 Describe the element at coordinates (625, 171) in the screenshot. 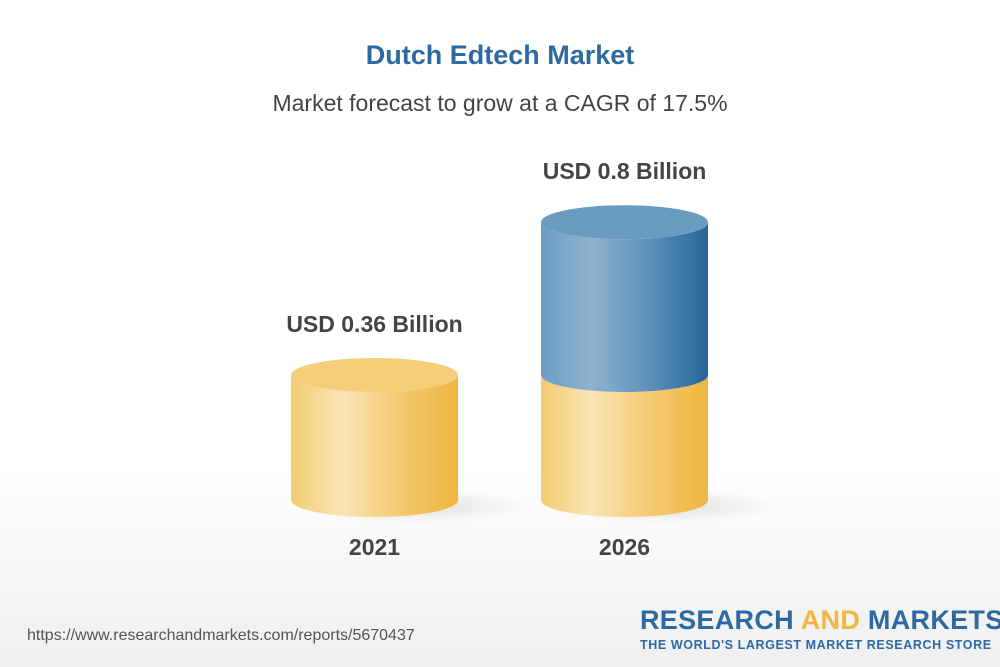

I see `data-label: USD 0.8 Billion` at that location.